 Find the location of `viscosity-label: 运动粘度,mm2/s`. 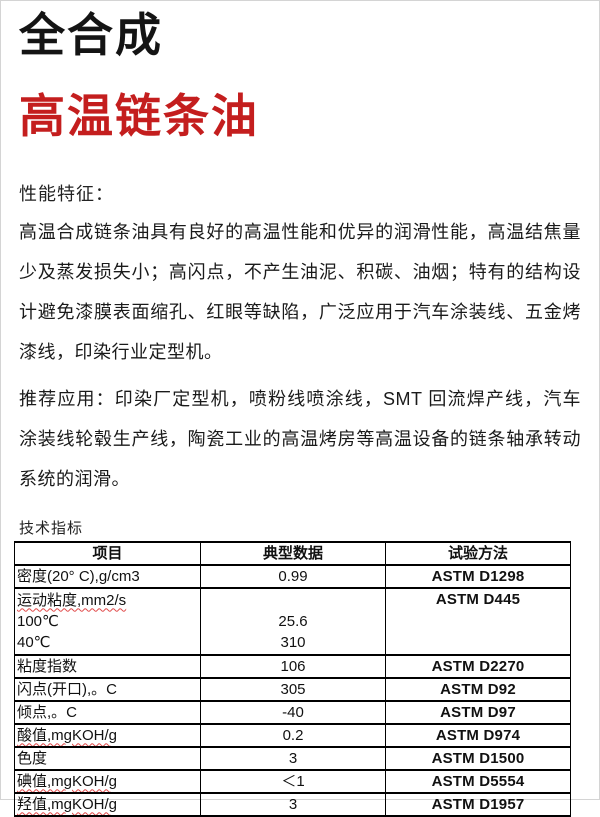

viscosity-label: 运动粘度,mm2/s is located at coordinates (72, 600).